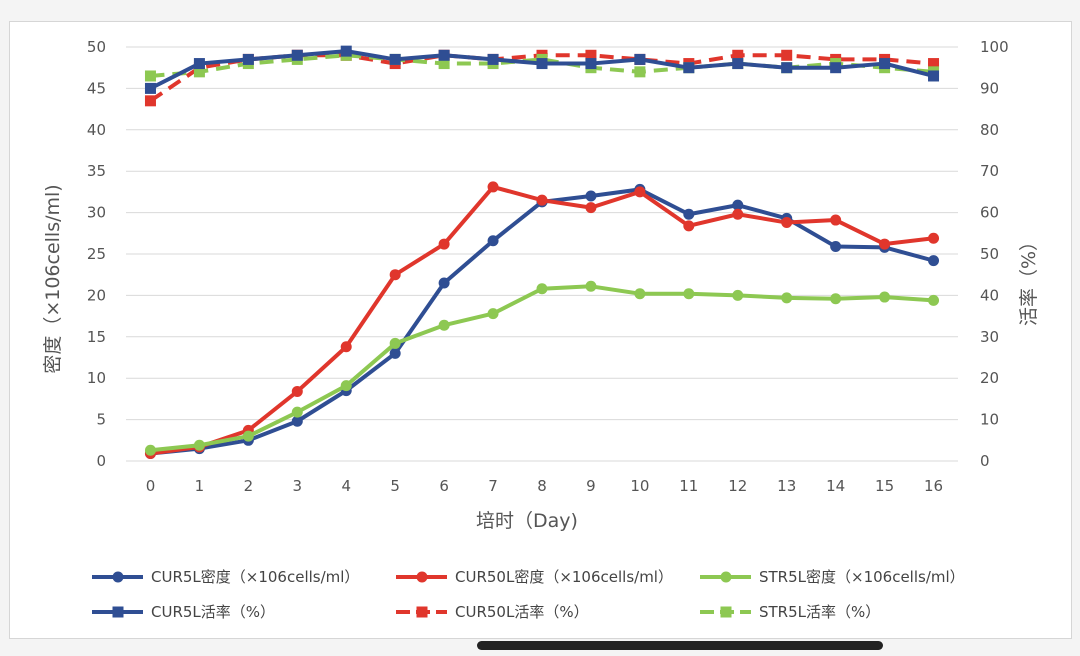 The image size is (1080, 656). What do you see at coordinates (151, 486) in the screenshot?
I see `x-tick-label: 0` at bounding box center [151, 486].